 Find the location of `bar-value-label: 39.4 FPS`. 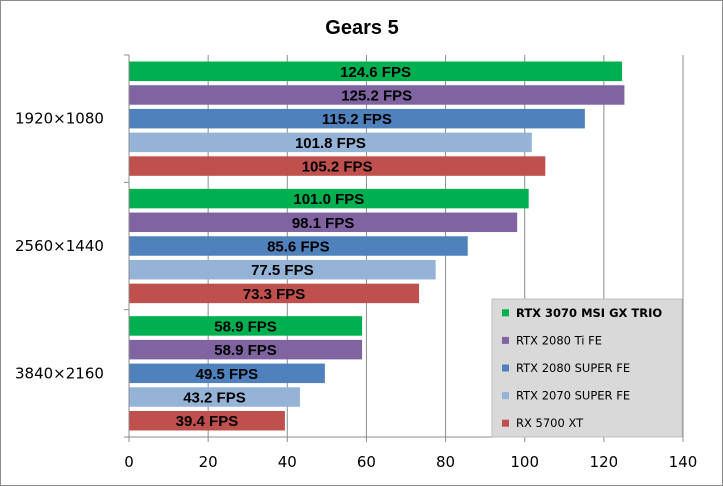

bar-value-label: 39.4 FPS is located at coordinates (207, 421).